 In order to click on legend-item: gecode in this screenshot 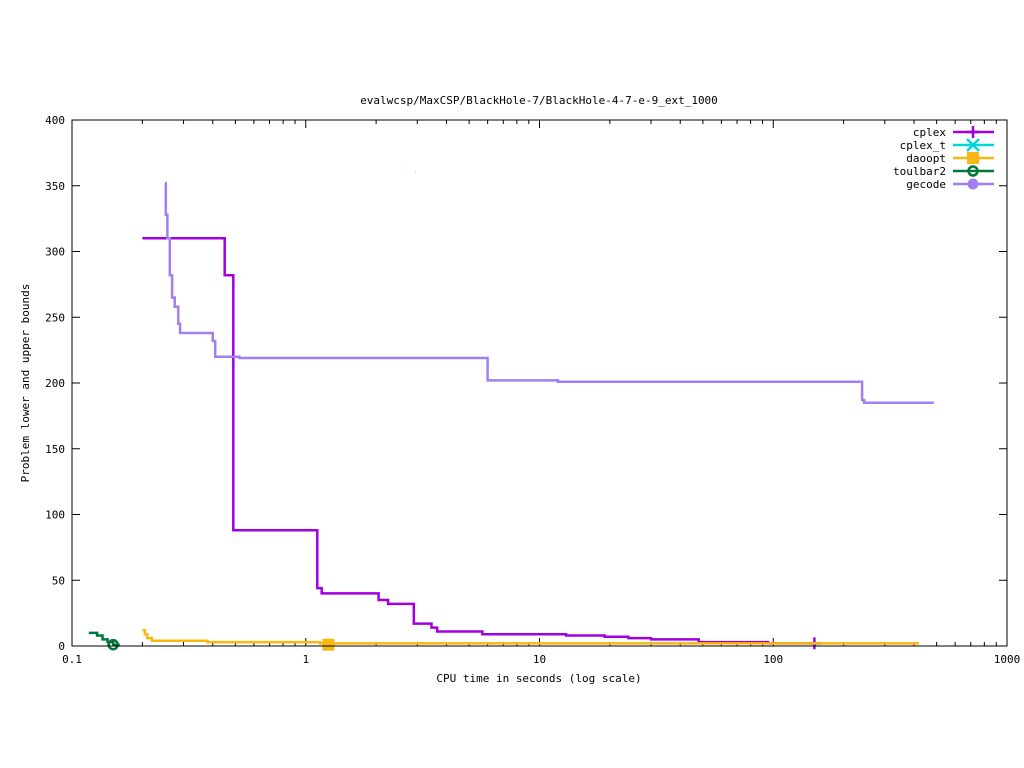, I will do `click(950, 184)`.